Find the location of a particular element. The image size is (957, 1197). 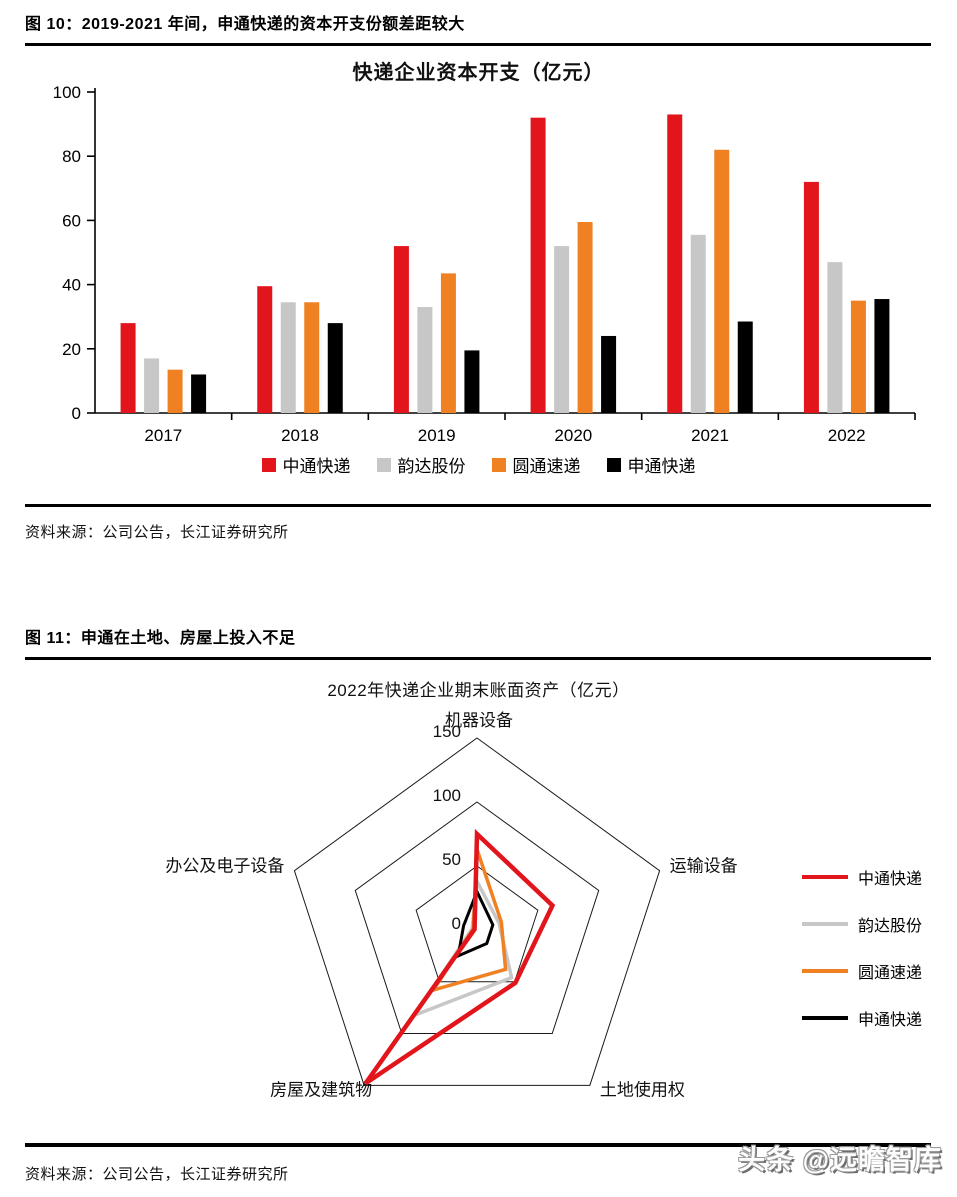

radar-legend-item-圆通速递: 圆通速递 is located at coordinates (862, 971).